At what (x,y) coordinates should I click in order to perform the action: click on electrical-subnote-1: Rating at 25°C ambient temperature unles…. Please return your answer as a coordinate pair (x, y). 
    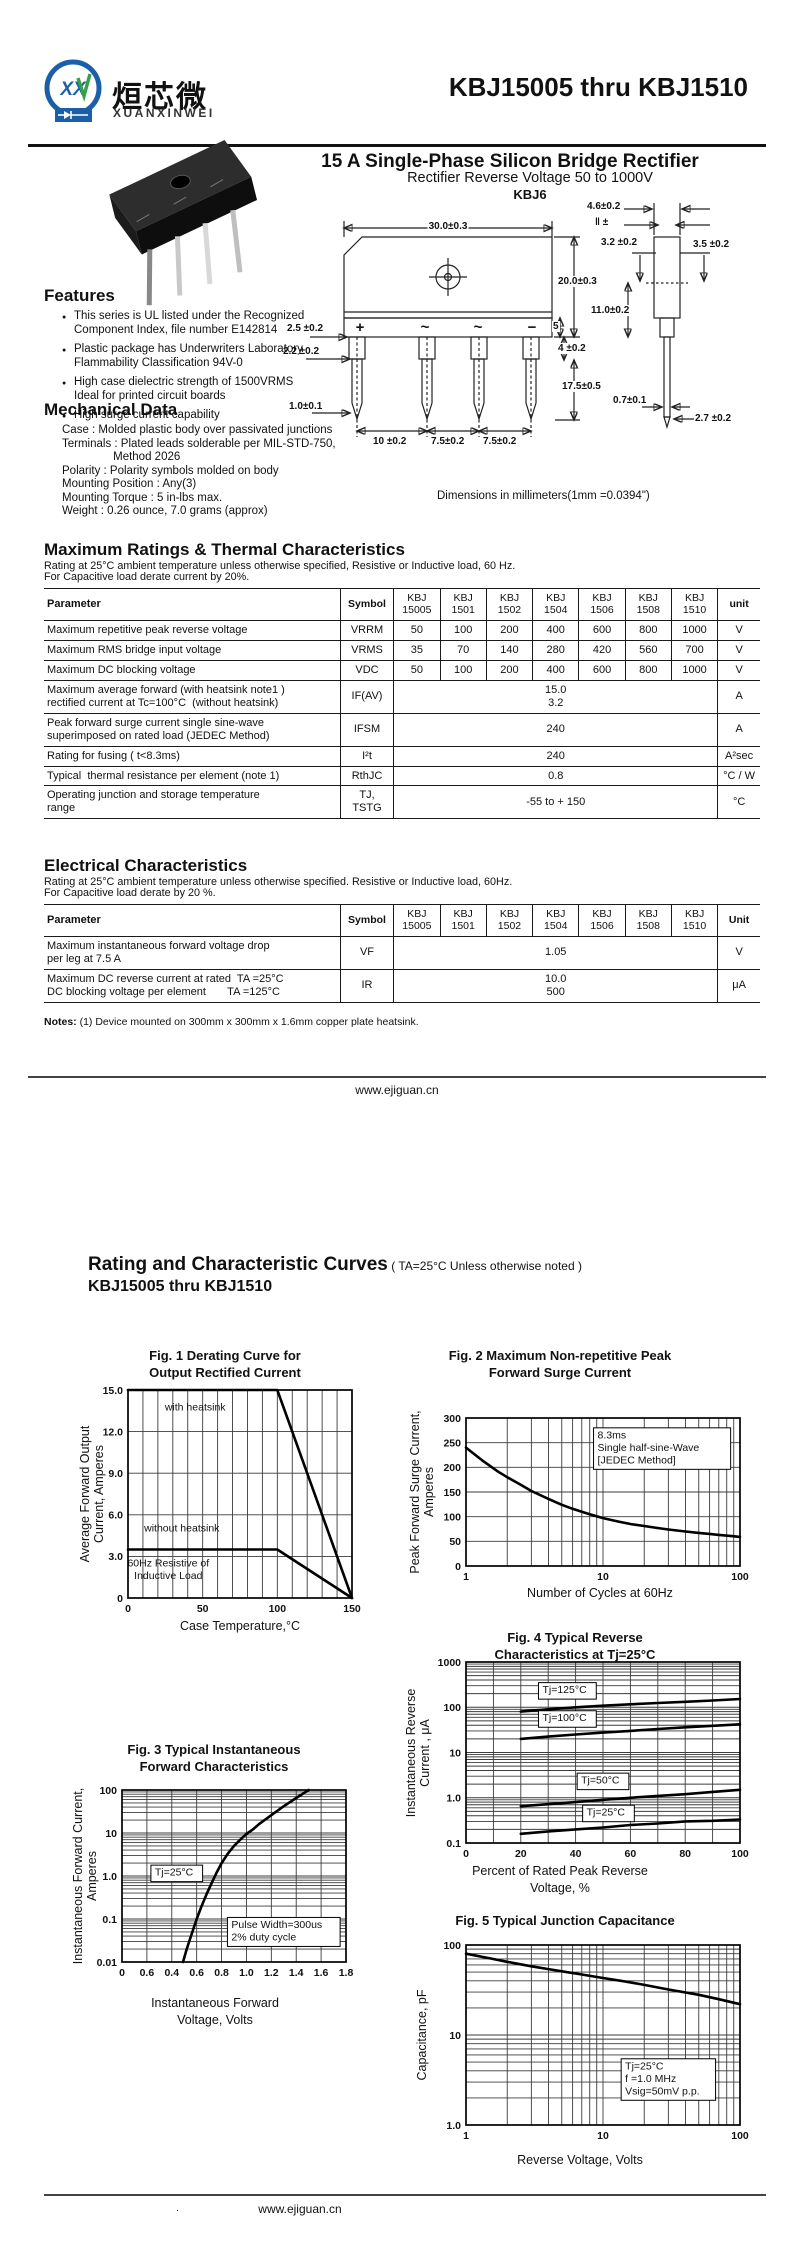
    Looking at the image, I should click on (278, 882).